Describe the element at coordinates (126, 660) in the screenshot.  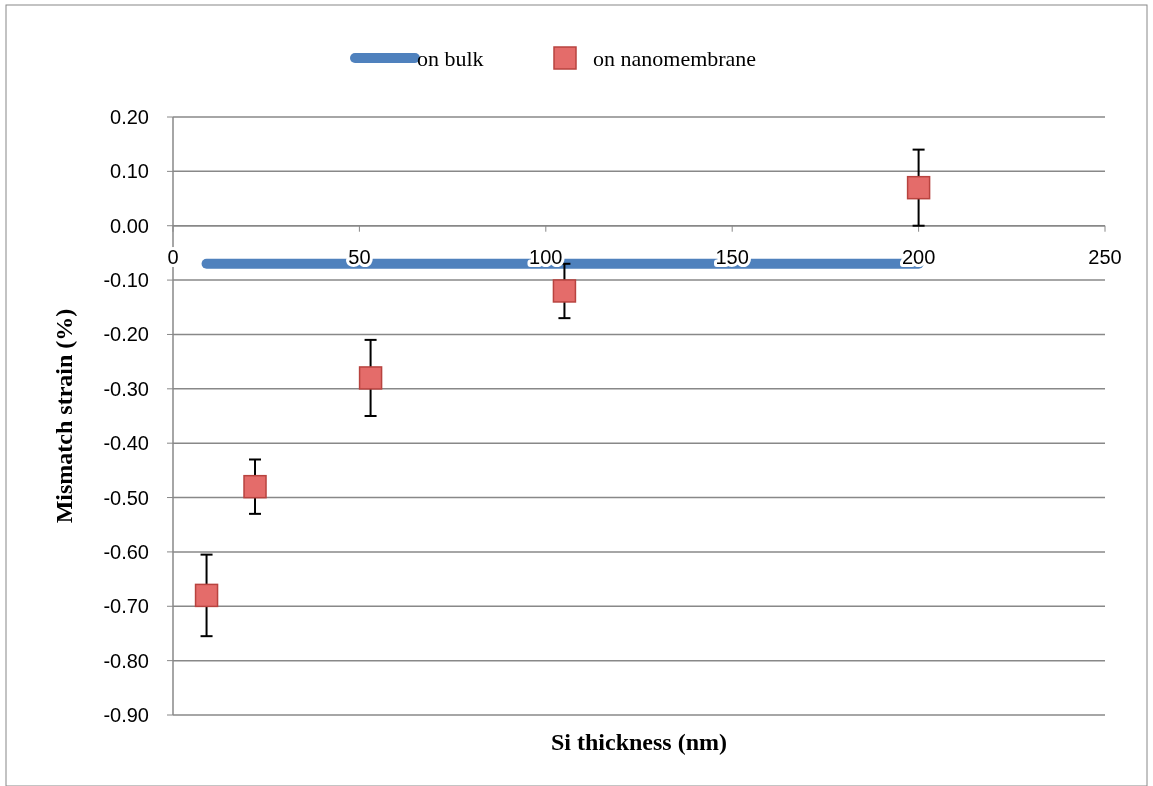
I see `y-tick-label: -0.80` at that location.